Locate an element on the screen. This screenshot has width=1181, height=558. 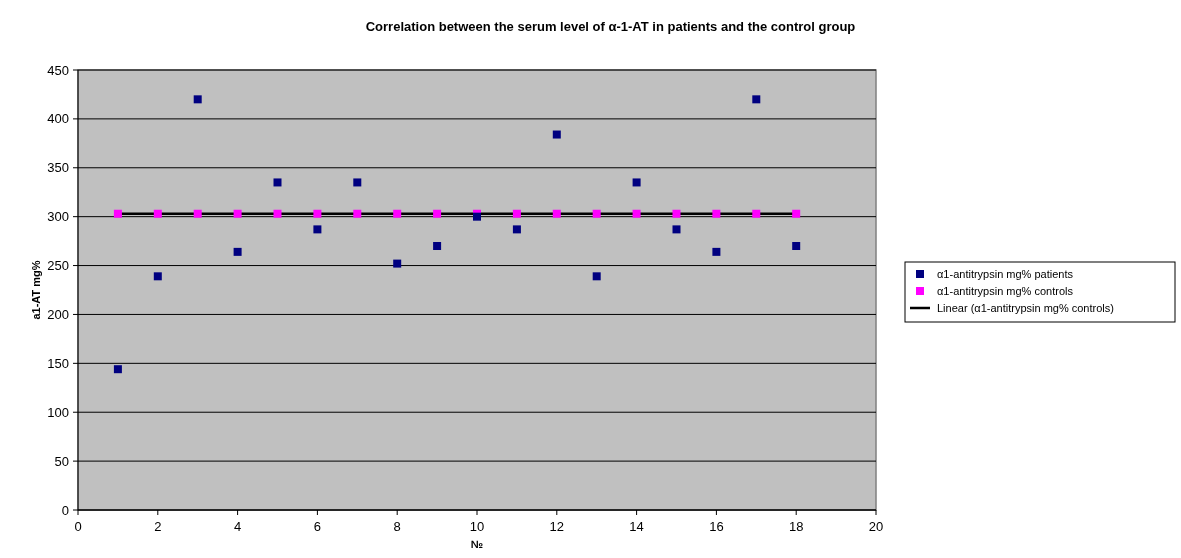
y-tick-label: 150 is located at coordinates (58, 363).